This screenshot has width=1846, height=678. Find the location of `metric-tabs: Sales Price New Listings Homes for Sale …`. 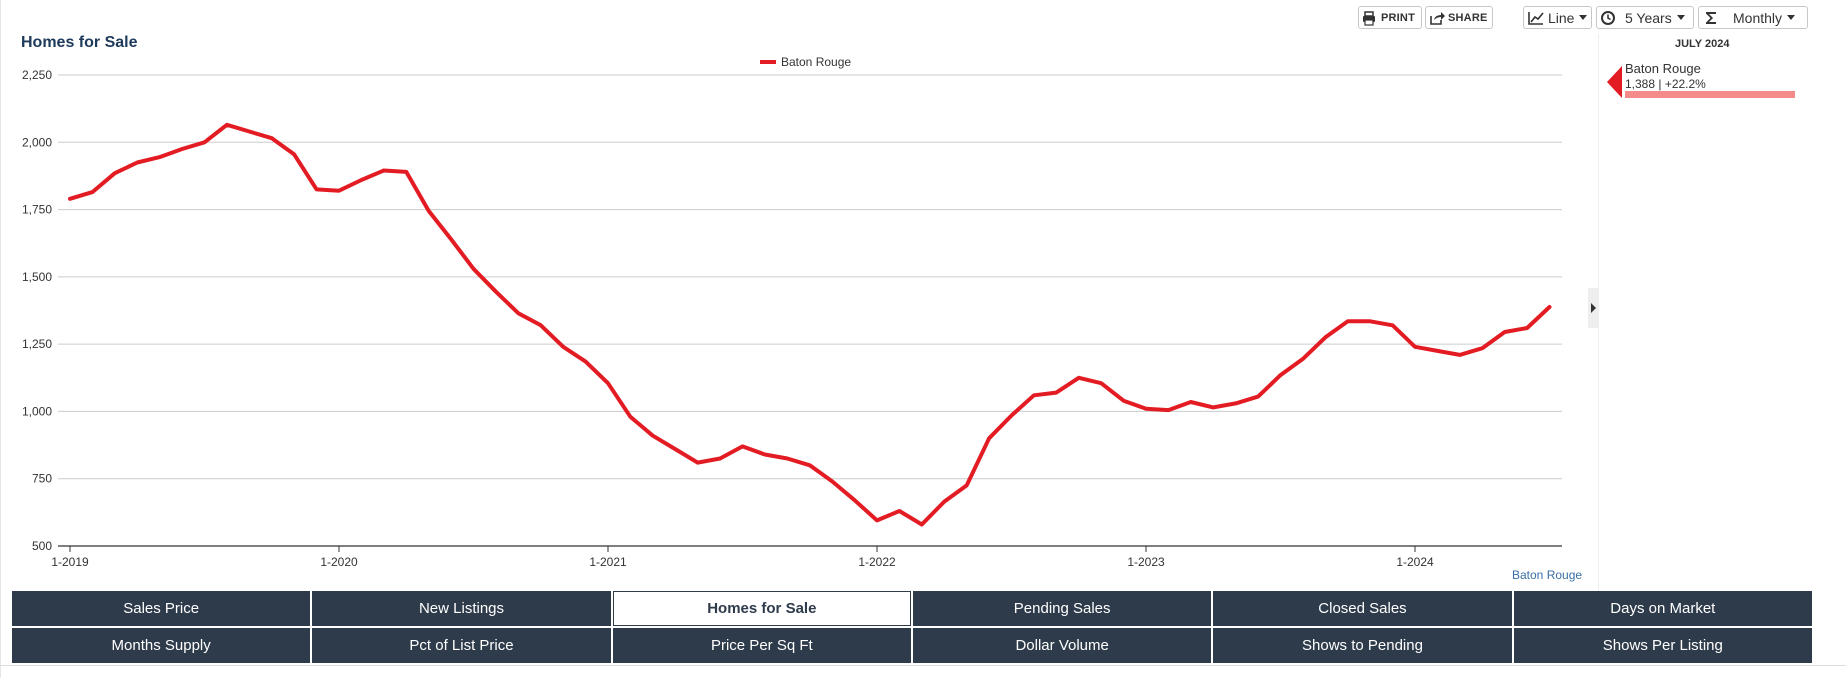

metric-tabs: Sales Price New Listings Homes for Sale … is located at coordinates (912, 627).